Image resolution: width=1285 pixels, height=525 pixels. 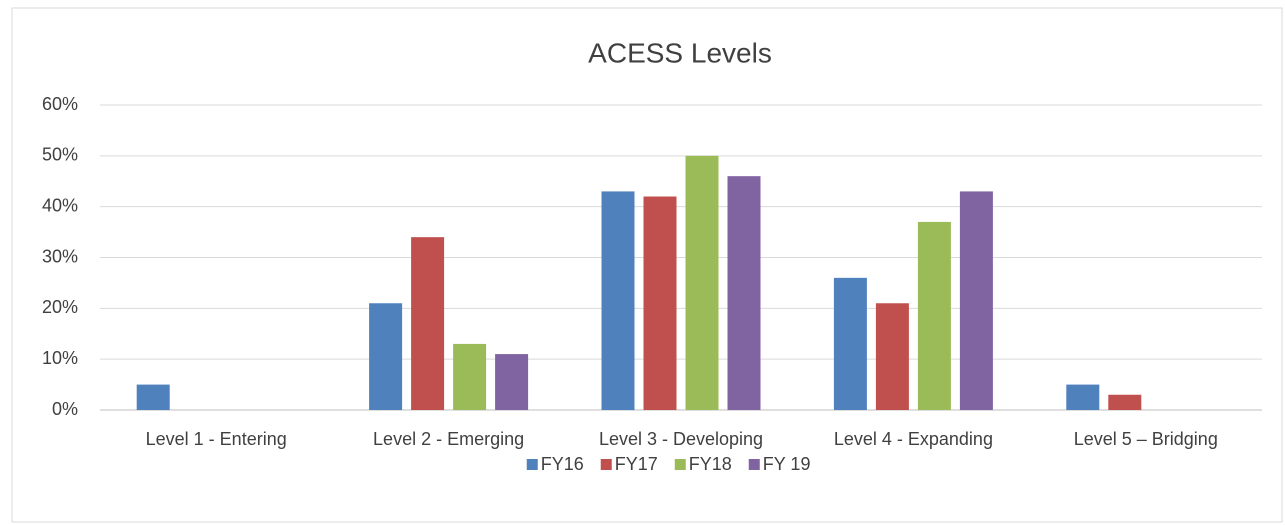 What do you see at coordinates (216, 439) in the screenshot?
I see `x-tick-label: Level 1 - Entering` at bounding box center [216, 439].